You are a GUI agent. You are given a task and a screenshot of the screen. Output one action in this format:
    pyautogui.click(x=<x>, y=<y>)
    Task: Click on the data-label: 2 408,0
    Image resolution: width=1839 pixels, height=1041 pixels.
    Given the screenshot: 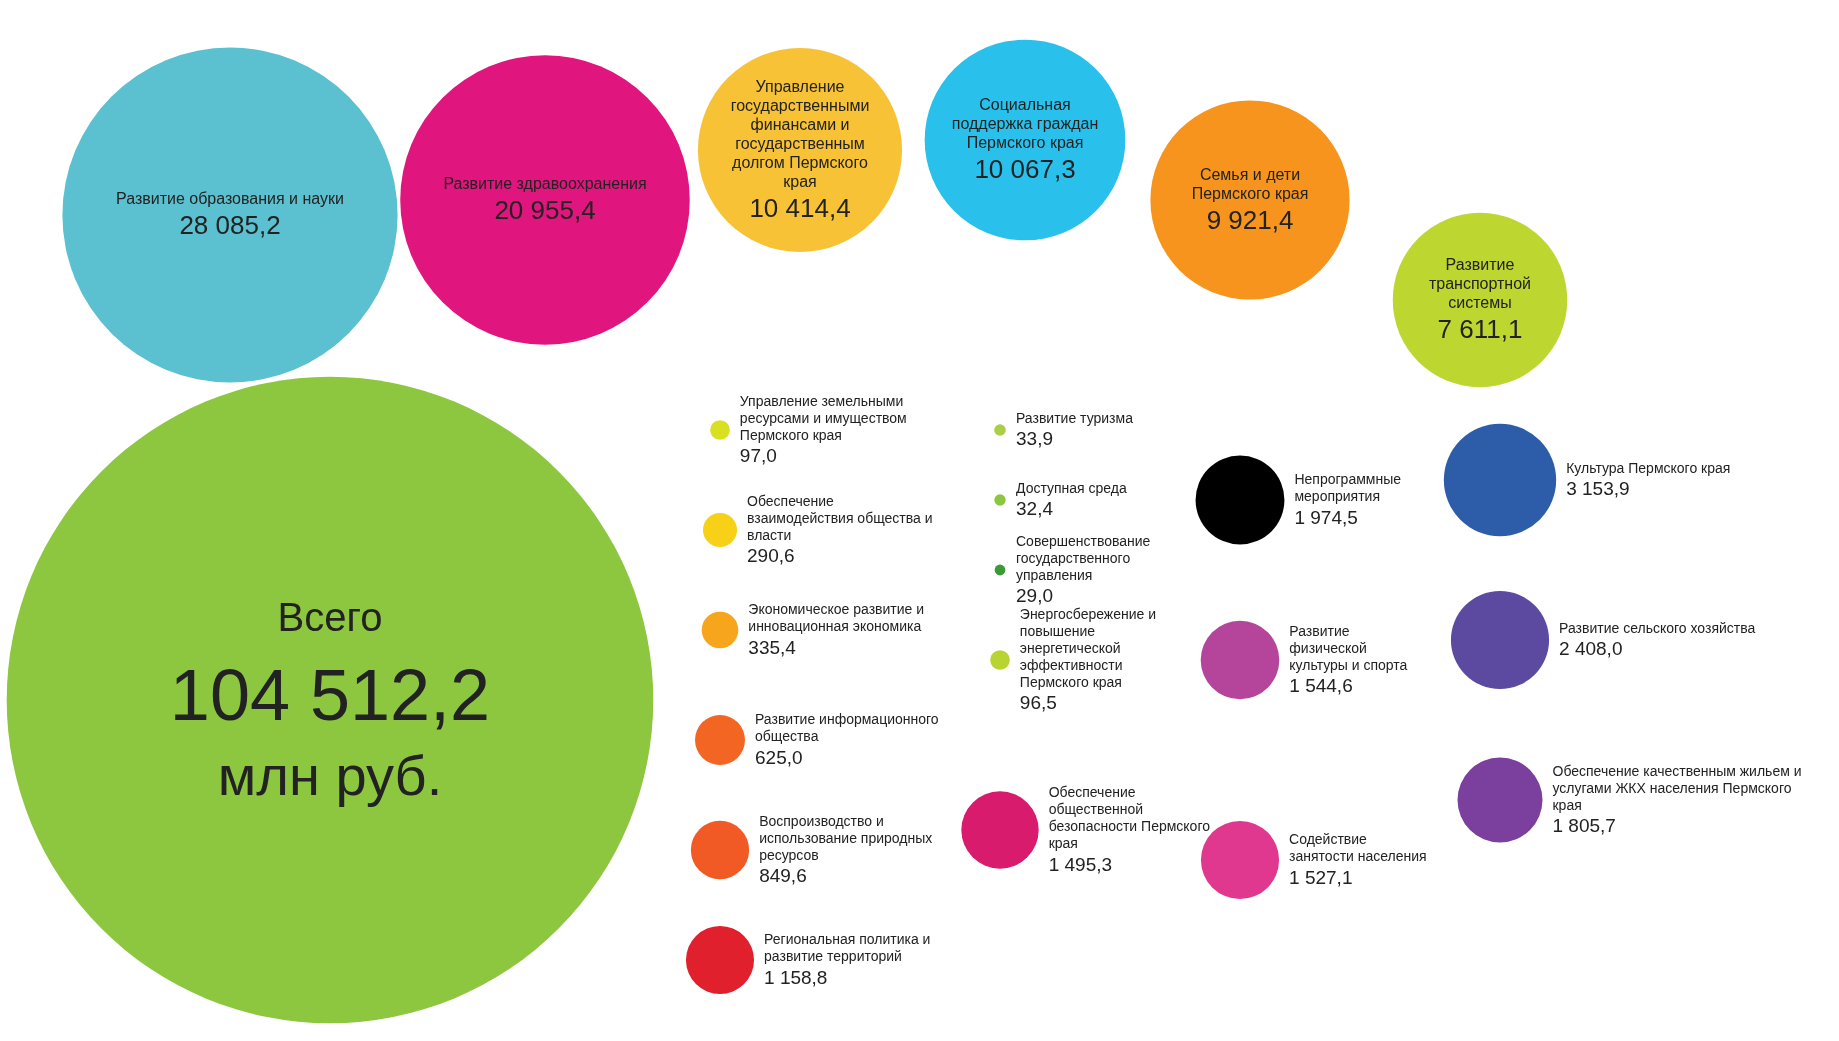 What is the action you would take?
    pyautogui.click(x=1591, y=649)
    